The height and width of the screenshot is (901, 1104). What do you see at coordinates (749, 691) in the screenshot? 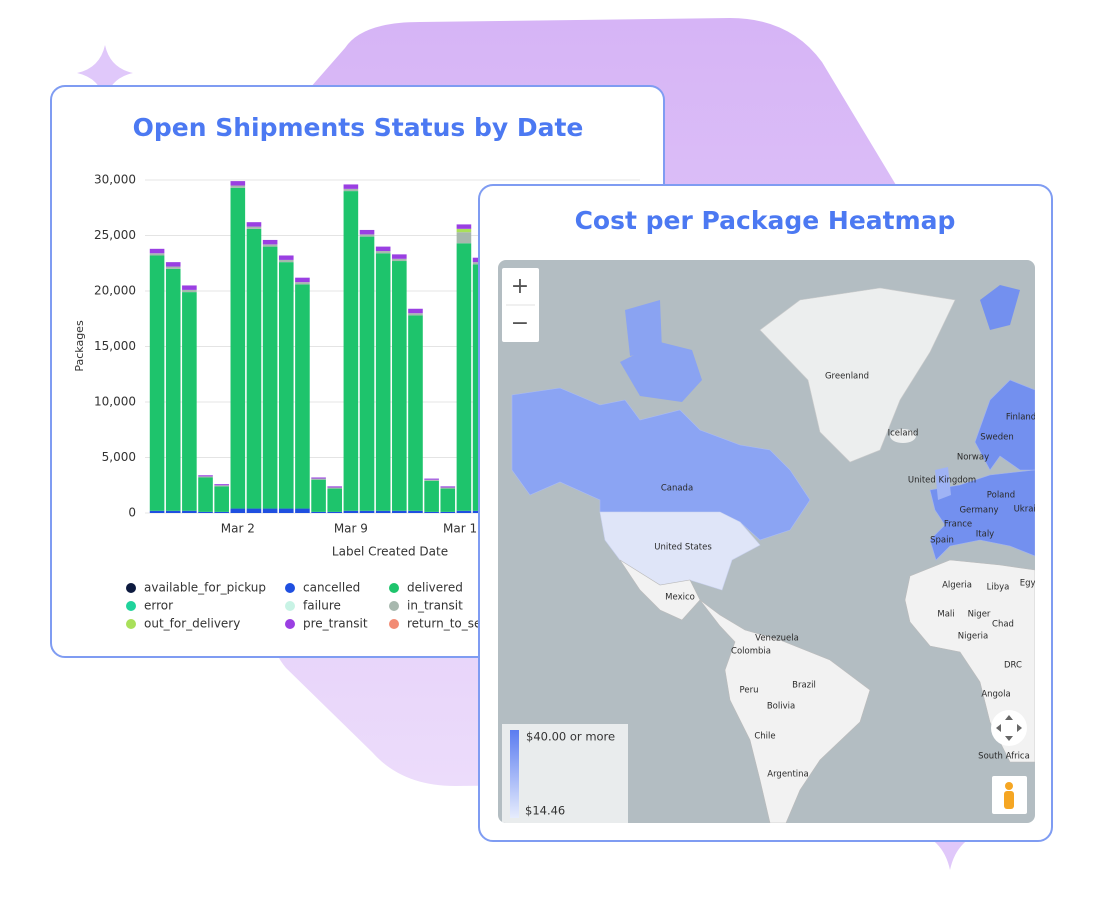
I see `map-label: Peru` at bounding box center [749, 691].